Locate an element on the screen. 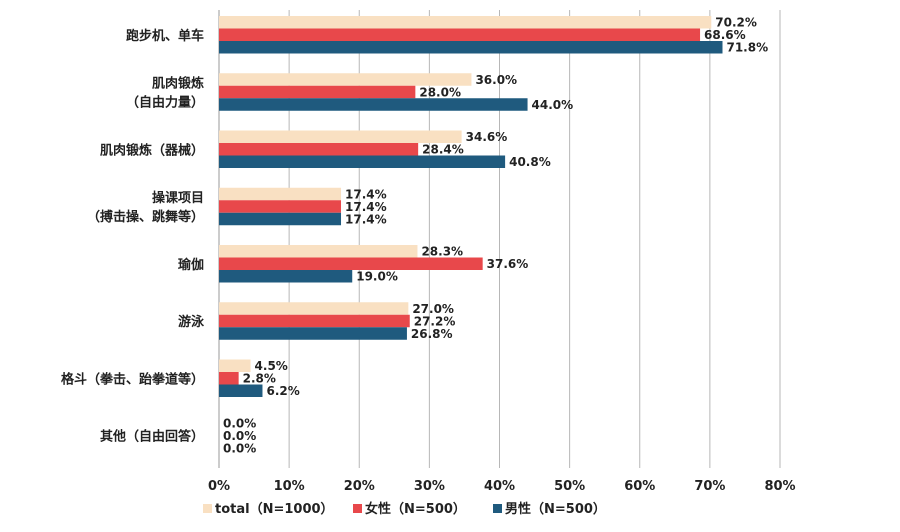 The width and height of the screenshot is (900, 532). data-label: 44.0% is located at coordinates (553, 105).